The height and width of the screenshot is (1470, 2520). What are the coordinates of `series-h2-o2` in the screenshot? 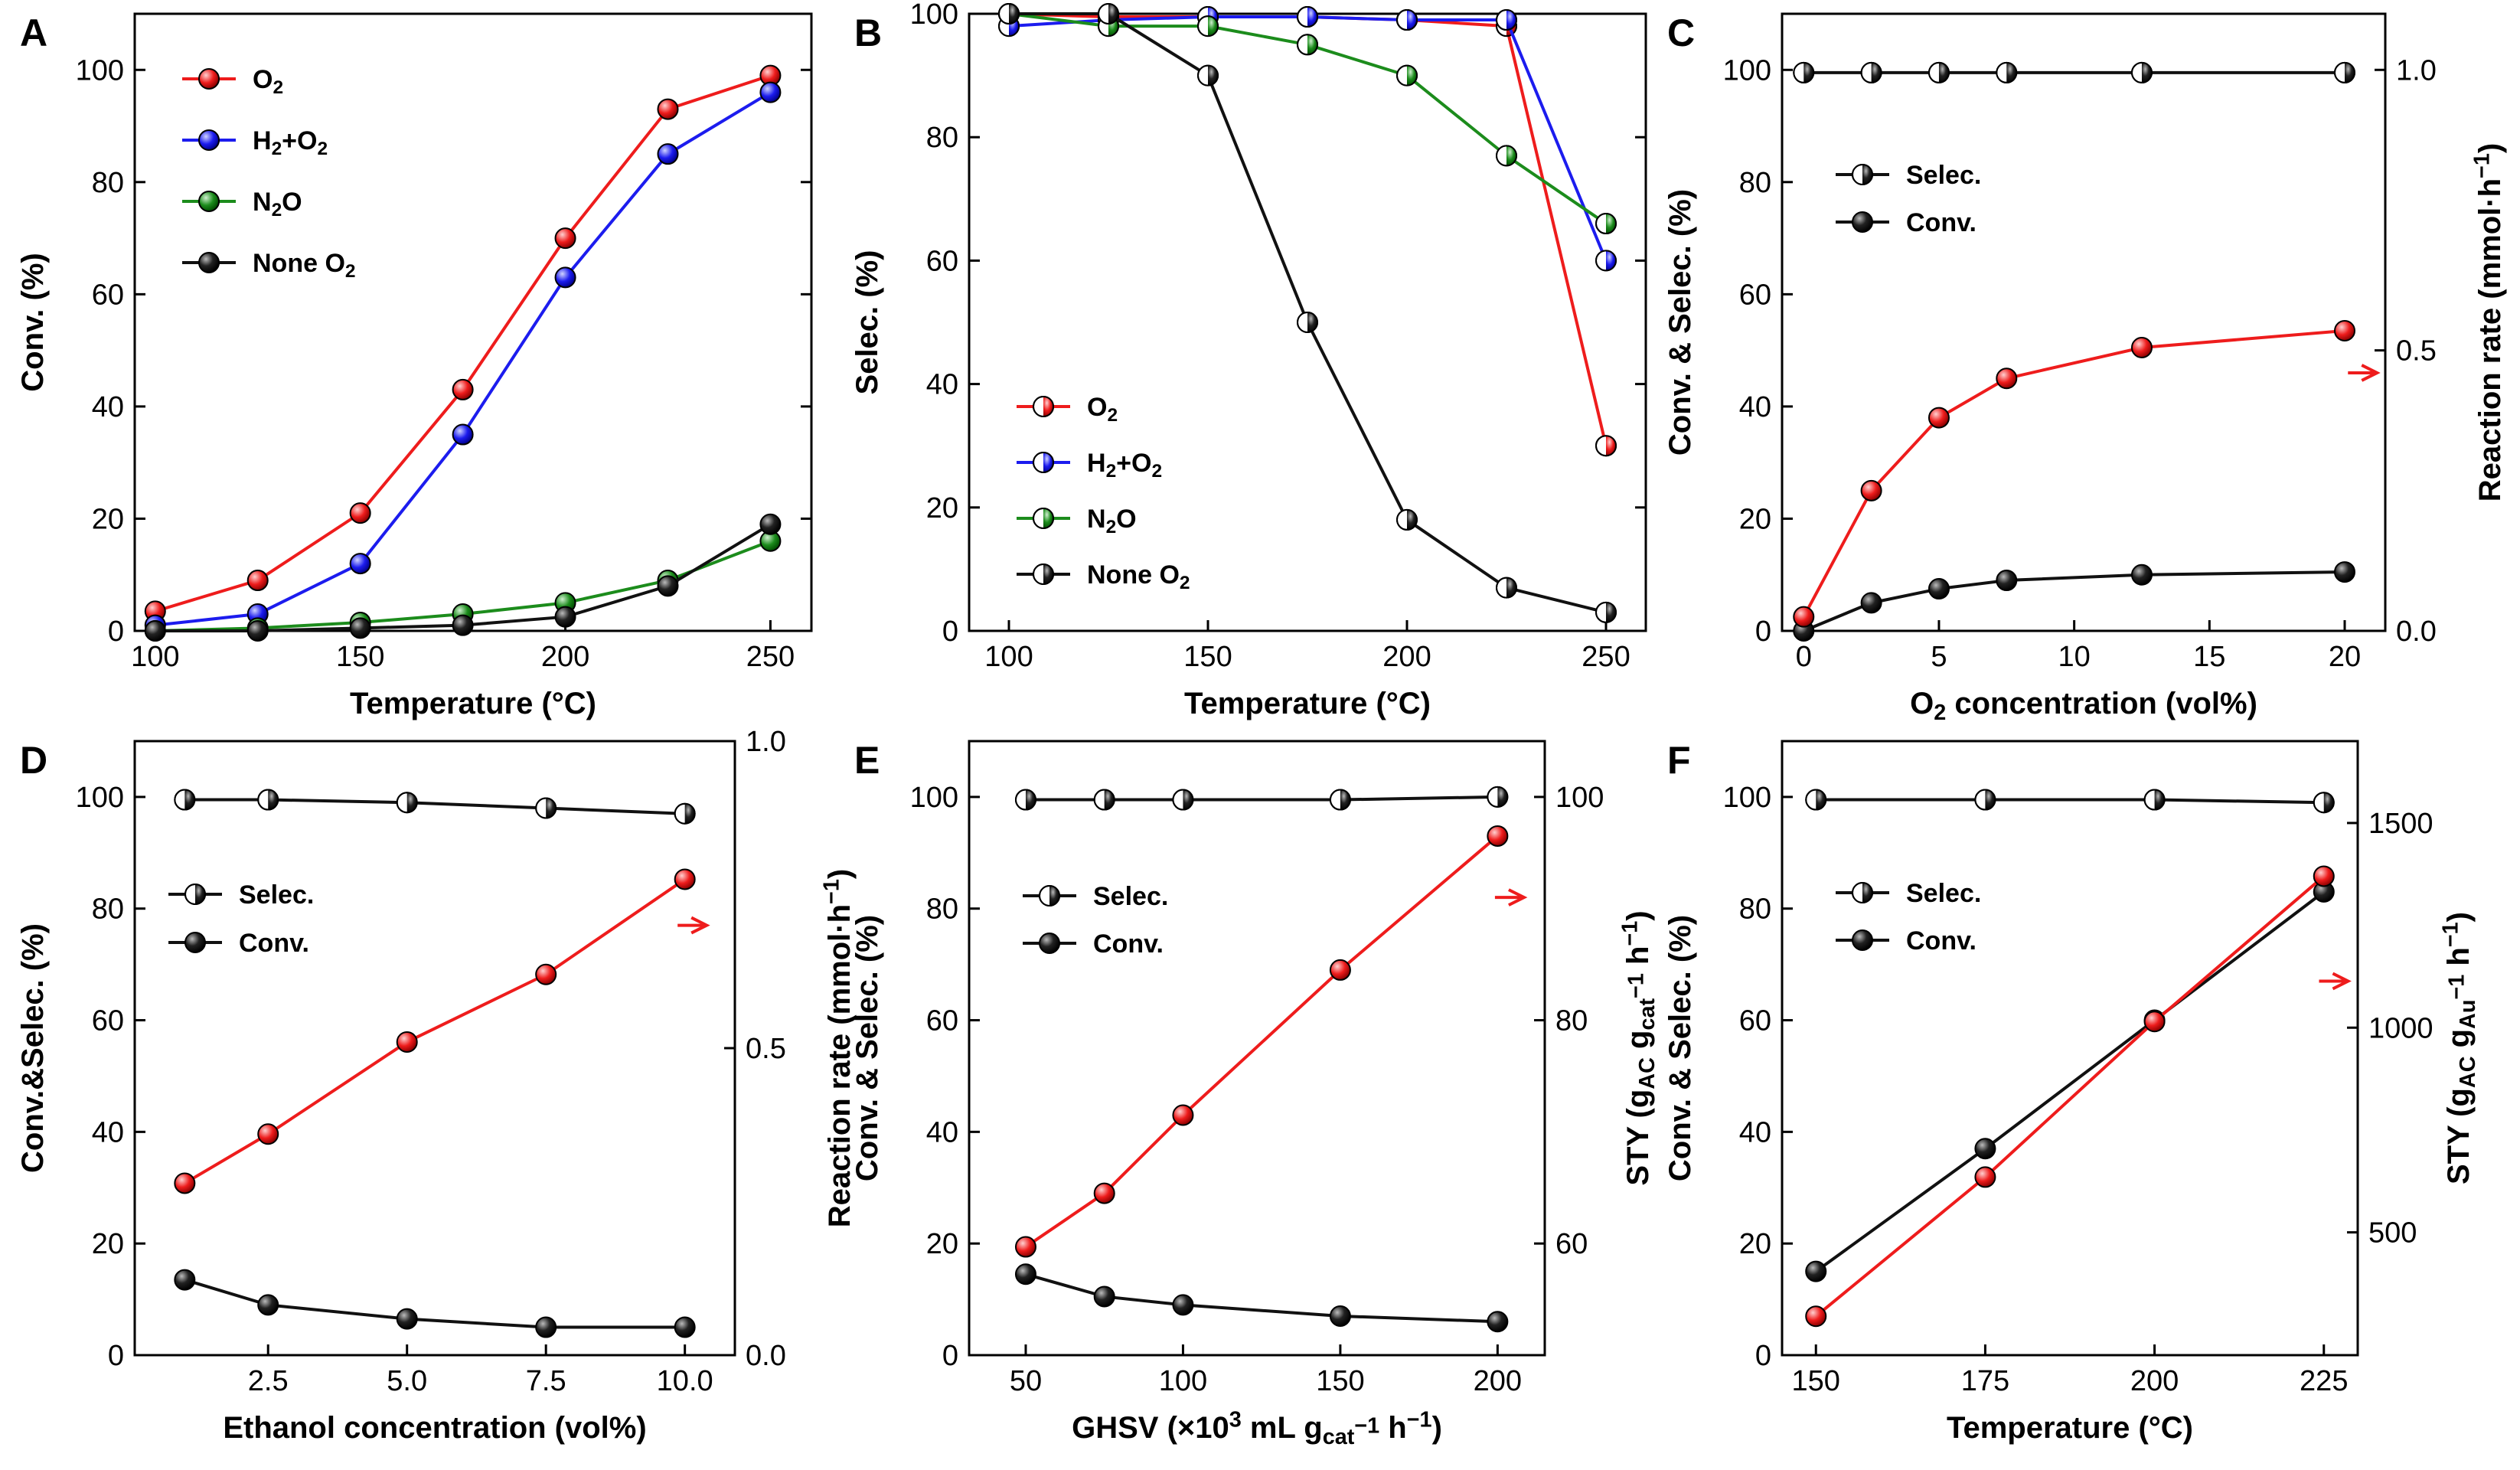 It's located at (463, 358).